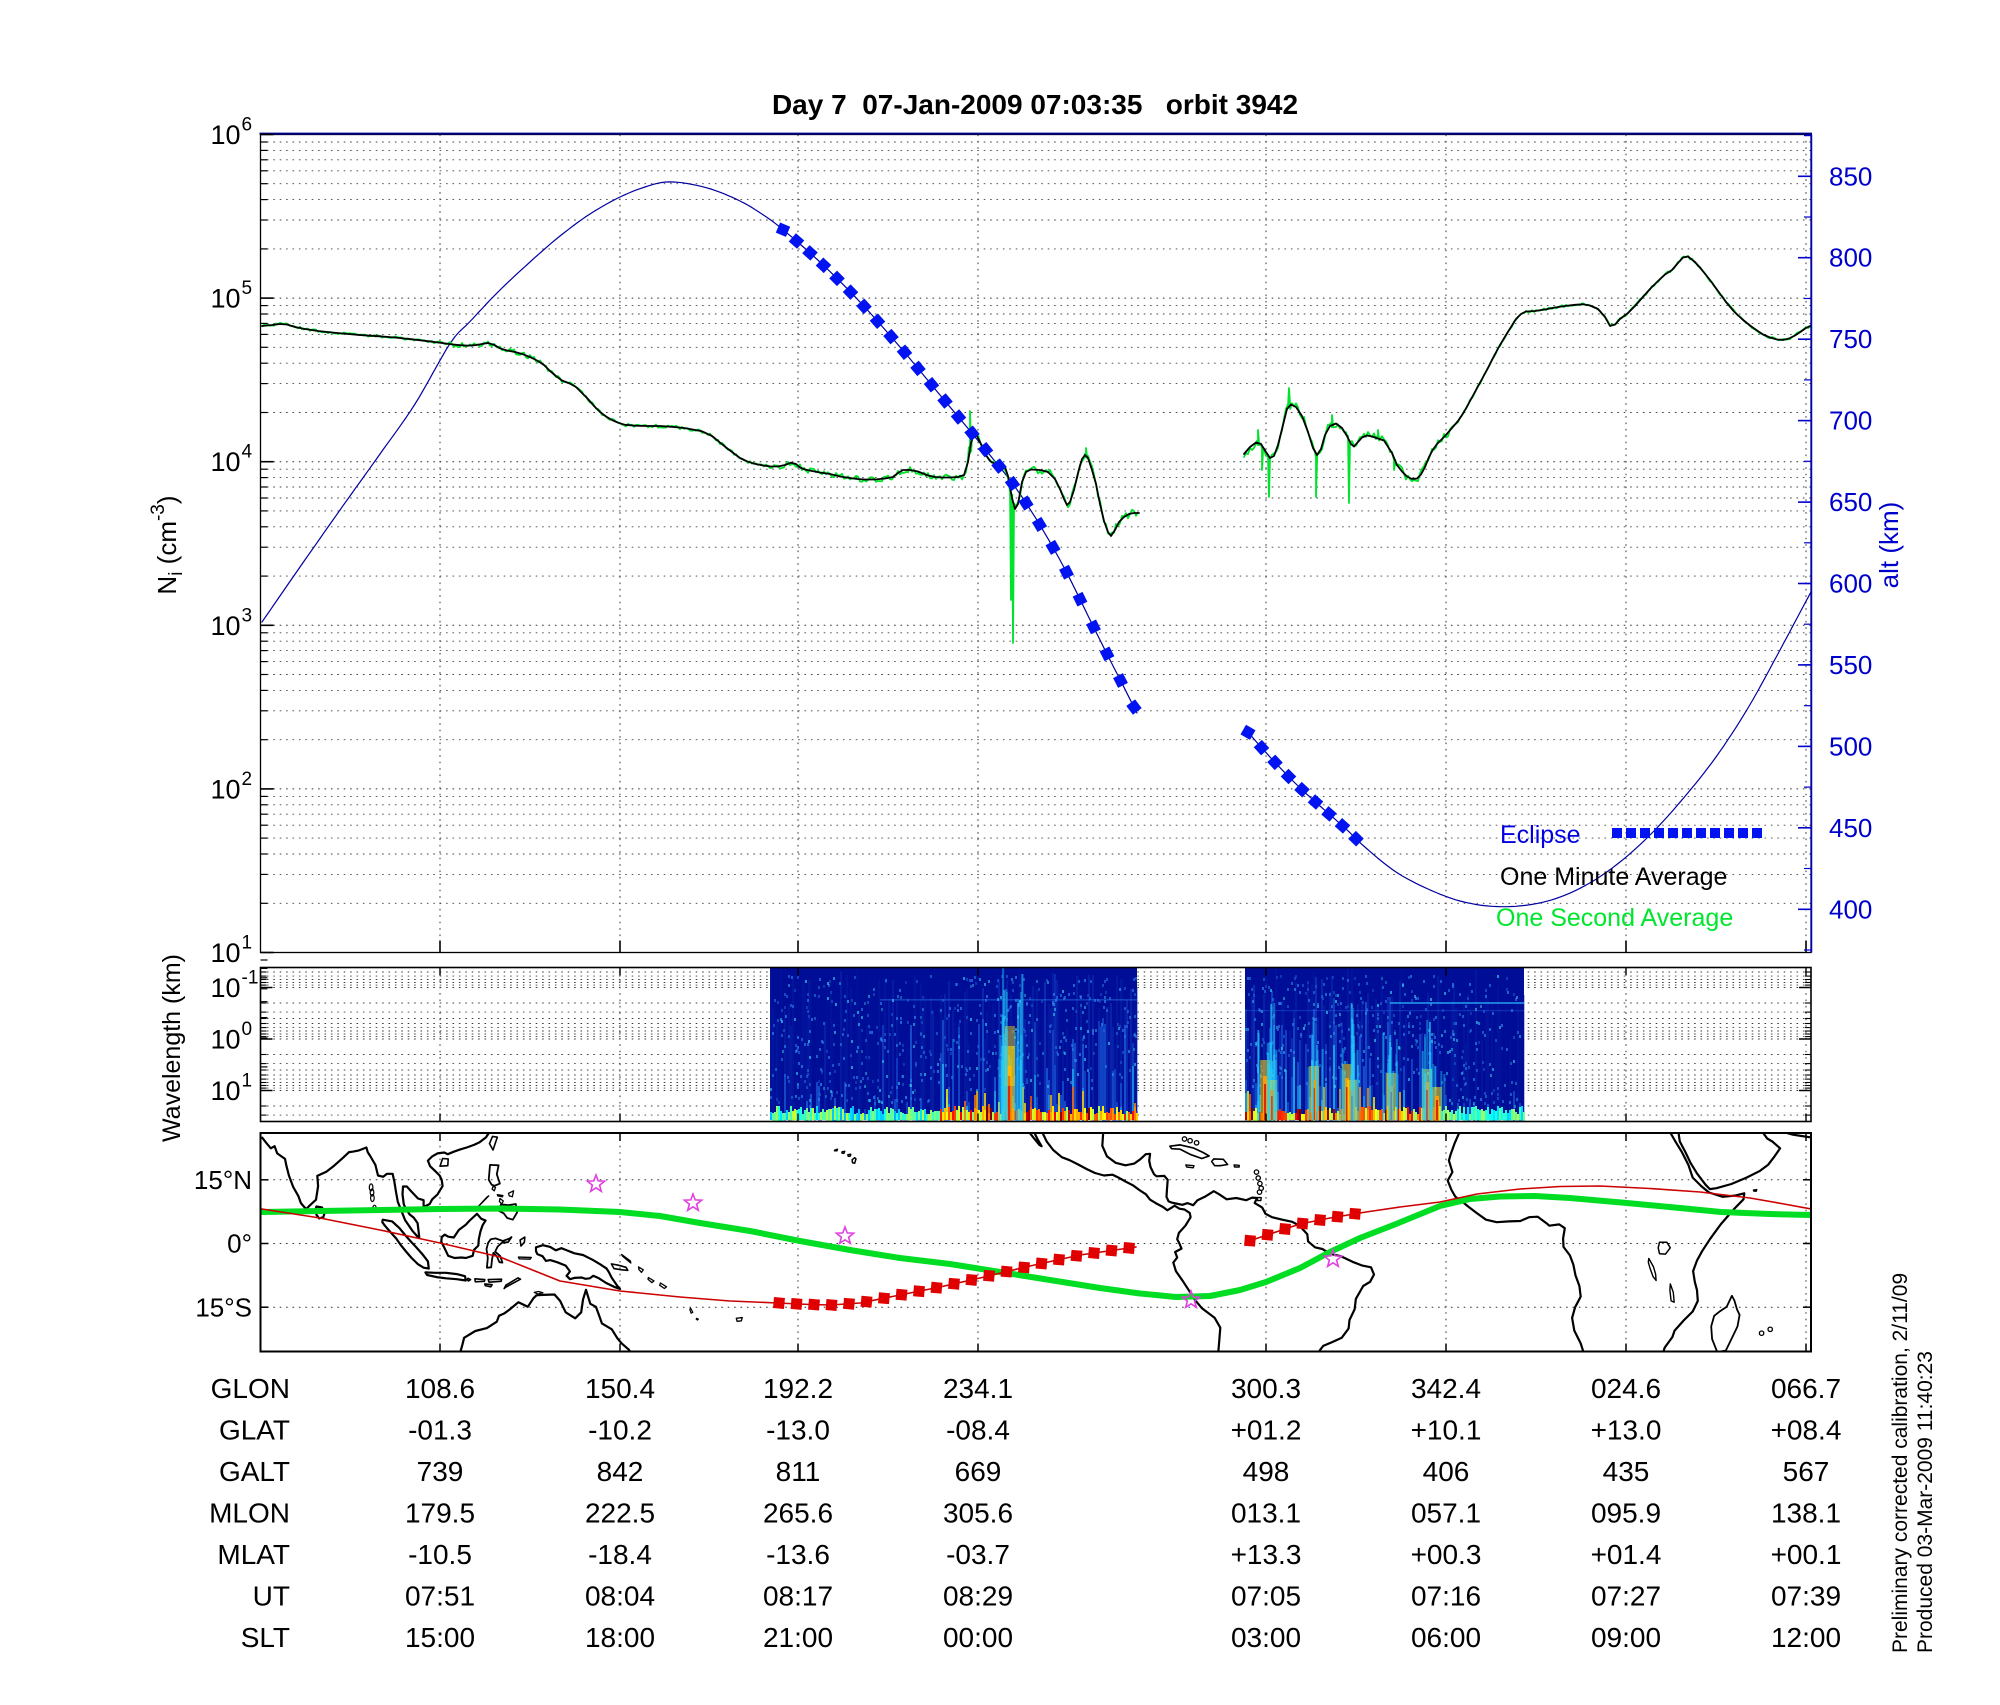 The width and height of the screenshot is (2000, 1705). I want to click on svg-text: 06:00, so click(1446, 1637).